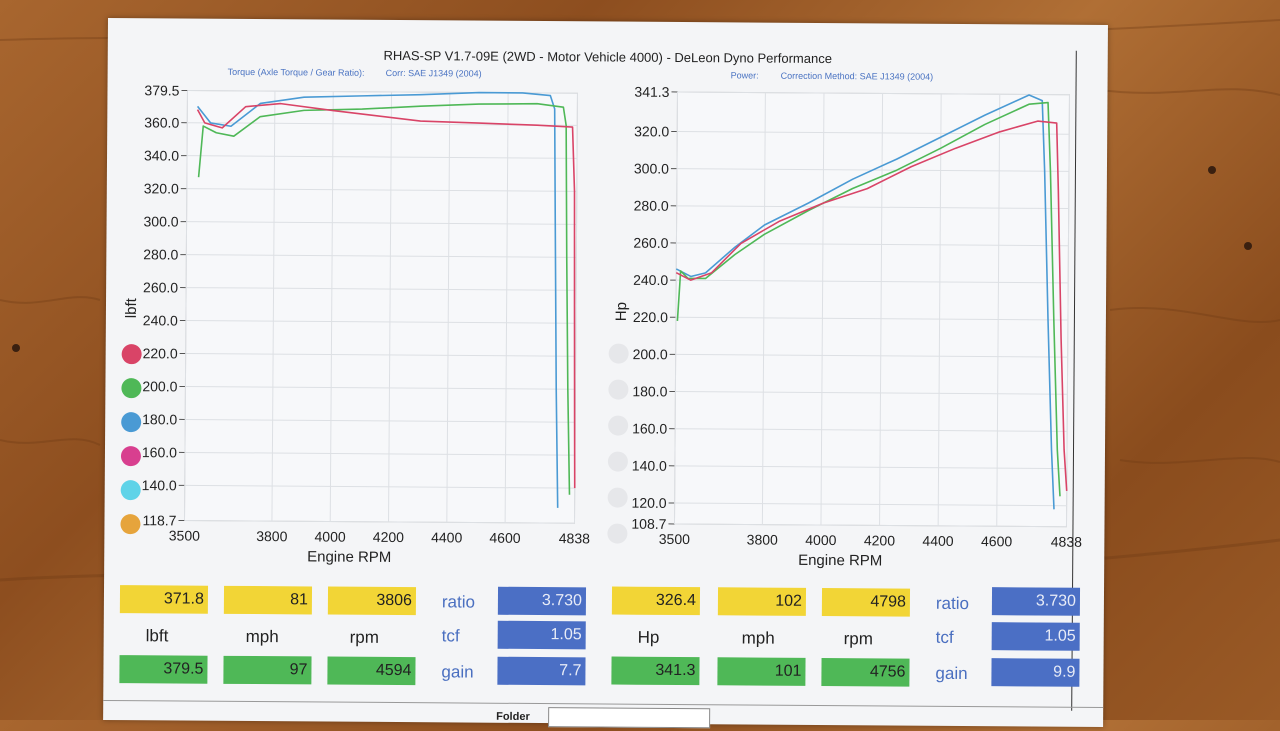  Describe the element at coordinates (1036, 601) in the screenshot. I see `right-ratio-value: 3.730` at that location.